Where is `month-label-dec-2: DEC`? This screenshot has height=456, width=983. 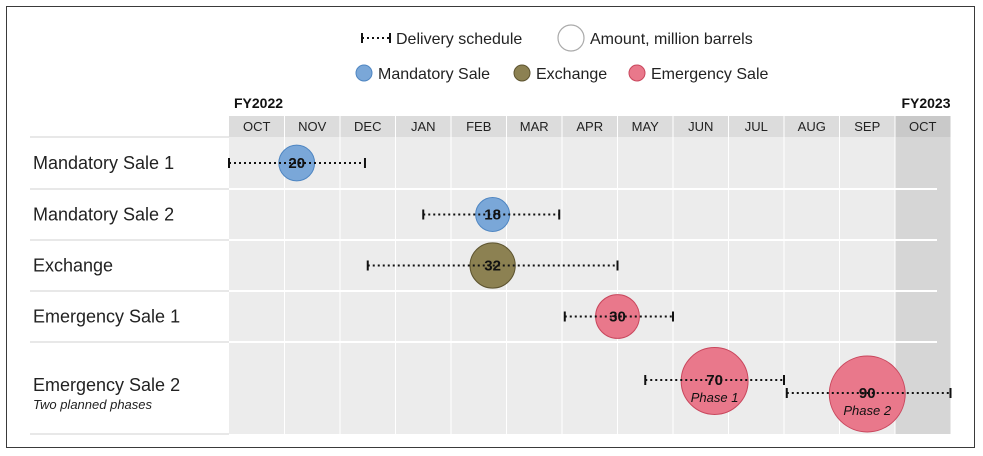 month-label-dec-2: DEC is located at coordinates (367, 126).